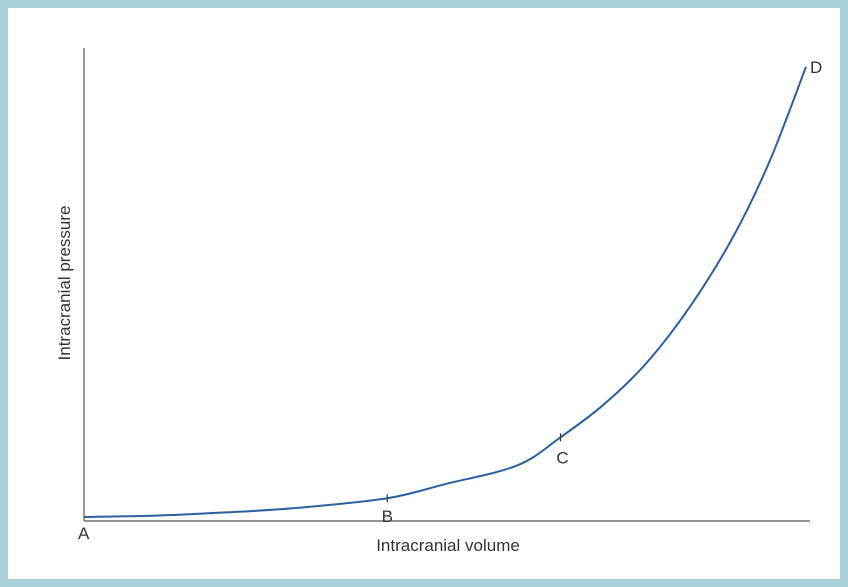 This screenshot has height=587, width=848. Describe the element at coordinates (448, 545) in the screenshot. I see `x-axis-label: Intracranial volume` at that location.